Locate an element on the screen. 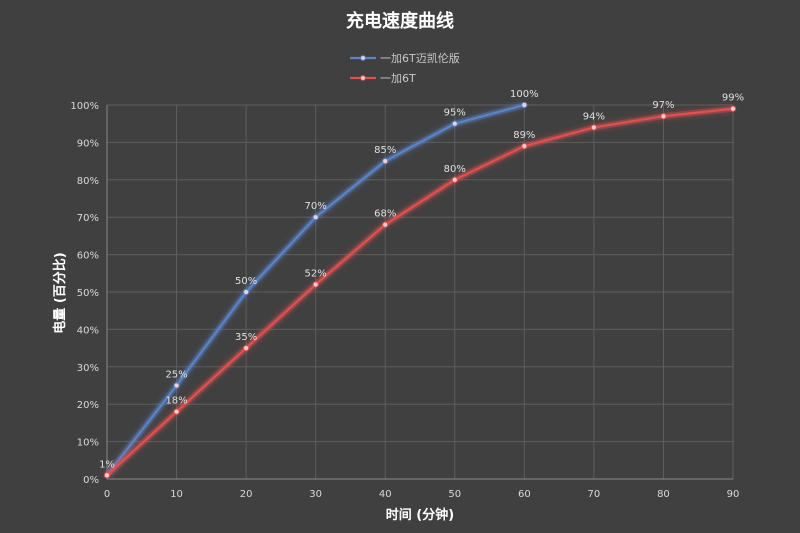 The width and height of the screenshot is (800, 533). x-tick-label: 90 is located at coordinates (733, 494).